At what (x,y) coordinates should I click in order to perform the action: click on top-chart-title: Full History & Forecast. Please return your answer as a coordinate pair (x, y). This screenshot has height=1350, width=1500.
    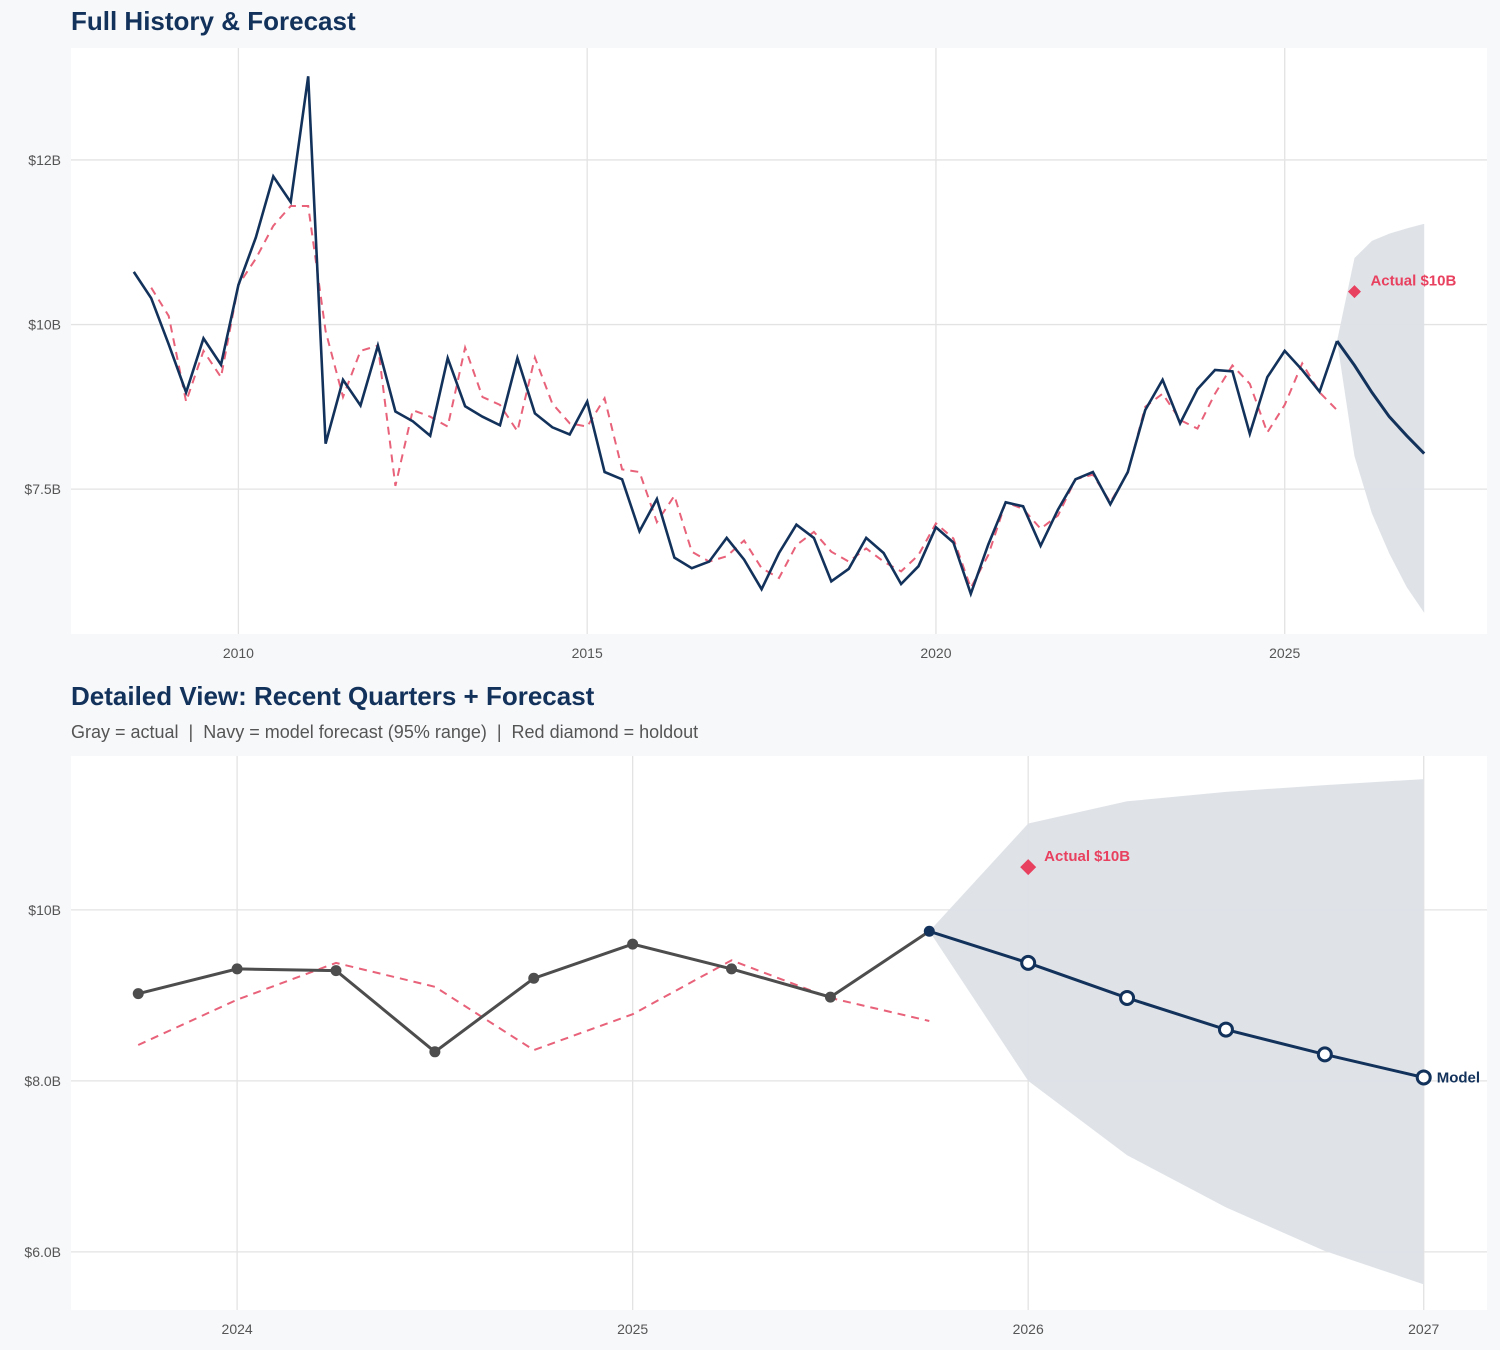
    Looking at the image, I should click on (213, 21).